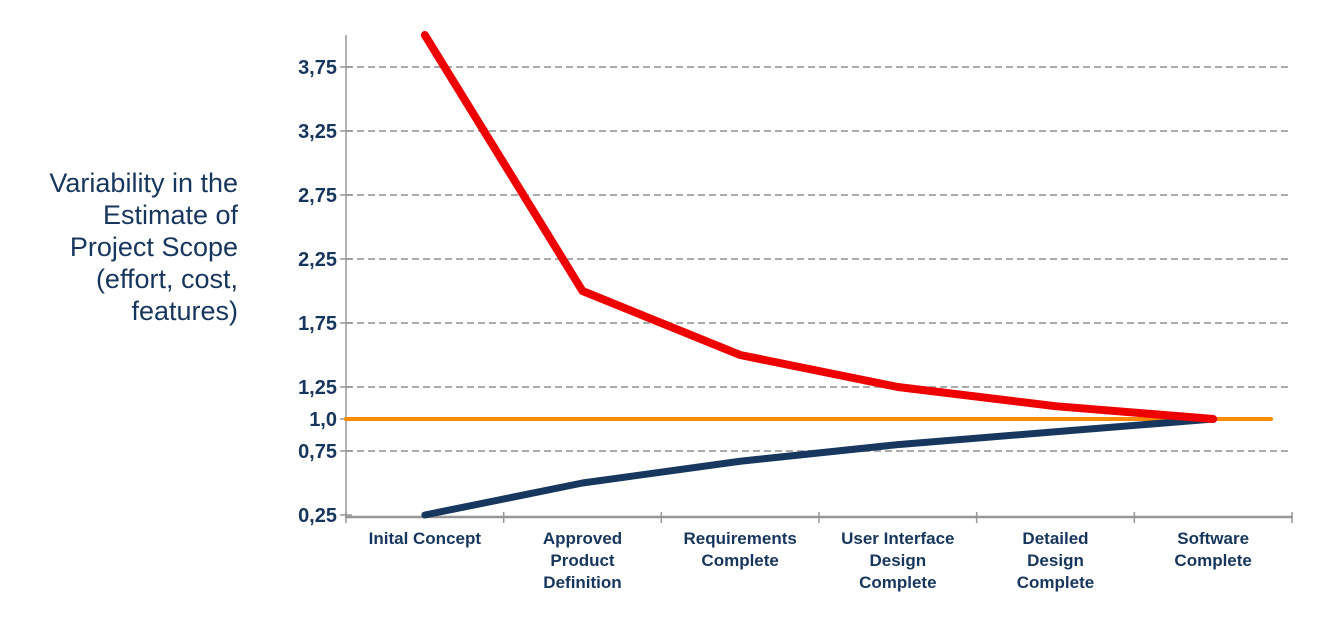 The image size is (1338, 644). Describe the element at coordinates (317, 388) in the screenshot. I see `y-tick-label: 1,25` at that location.